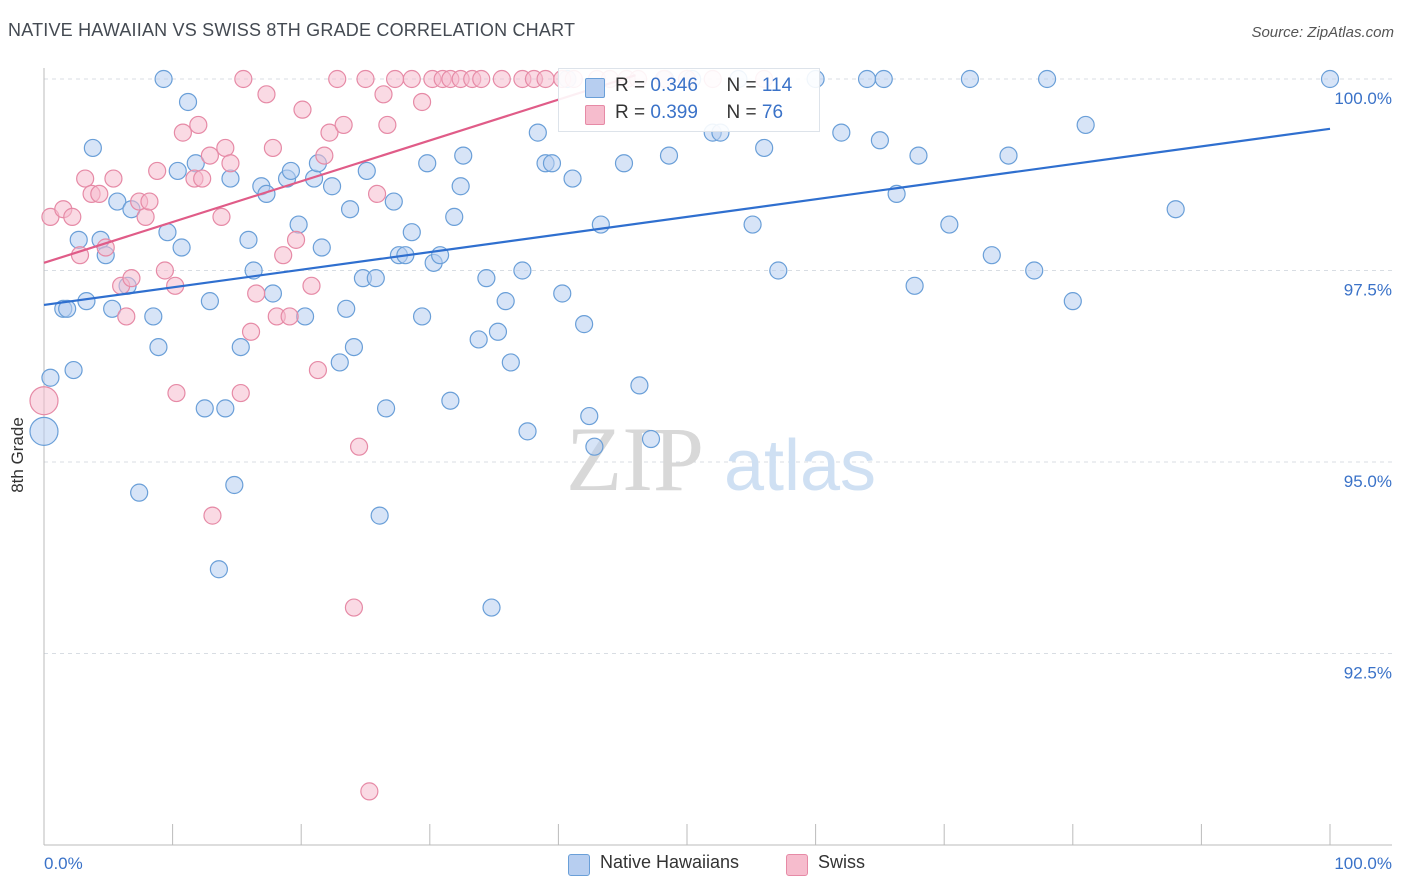  What do you see at coordinates (674, 85) in the screenshot?
I see `legend-r-value: 0.346` at bounding box center [674, 85].